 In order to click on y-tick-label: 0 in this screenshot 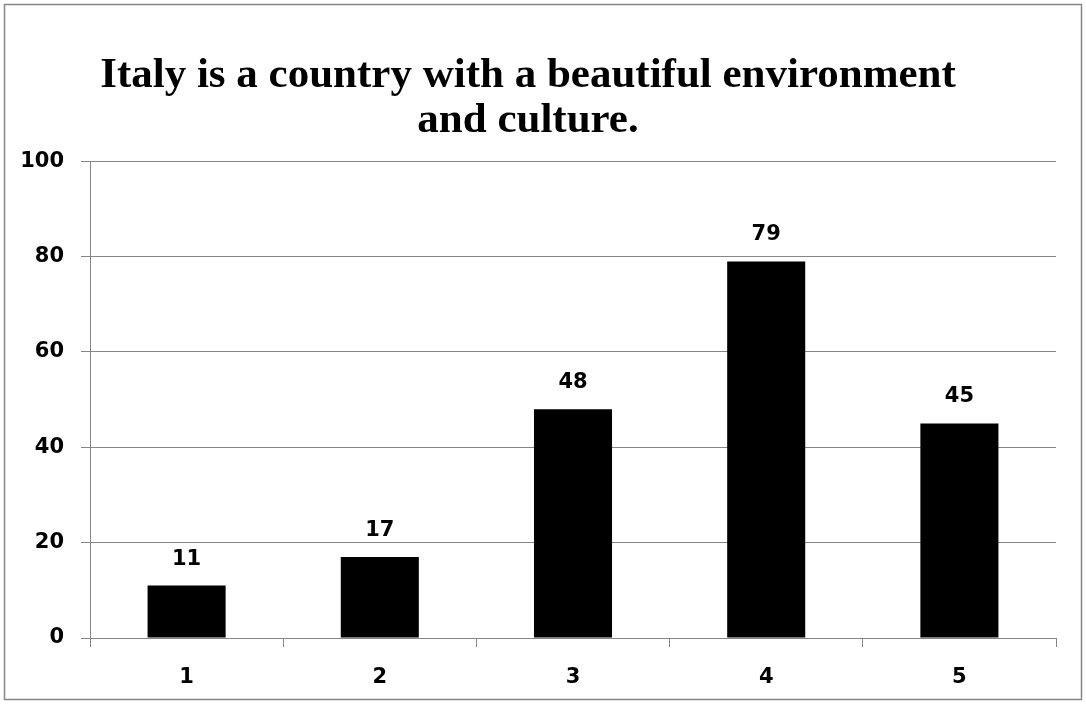, I will do `click(56, 636)`.